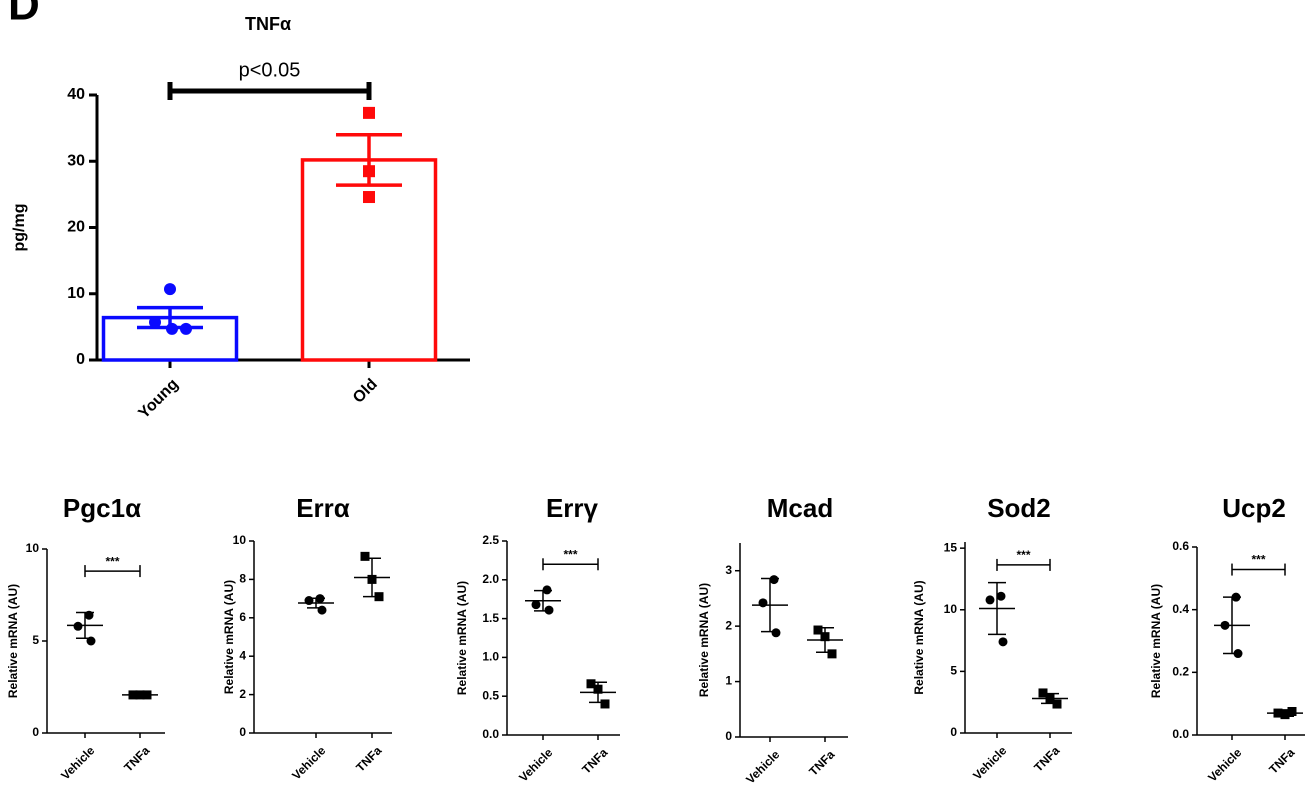 Image resolution: width=1310 pixels, height=796 pixels. Describe the element at coordinates (24, 15) in the screenshot. I see `panel-label: D` at that location.